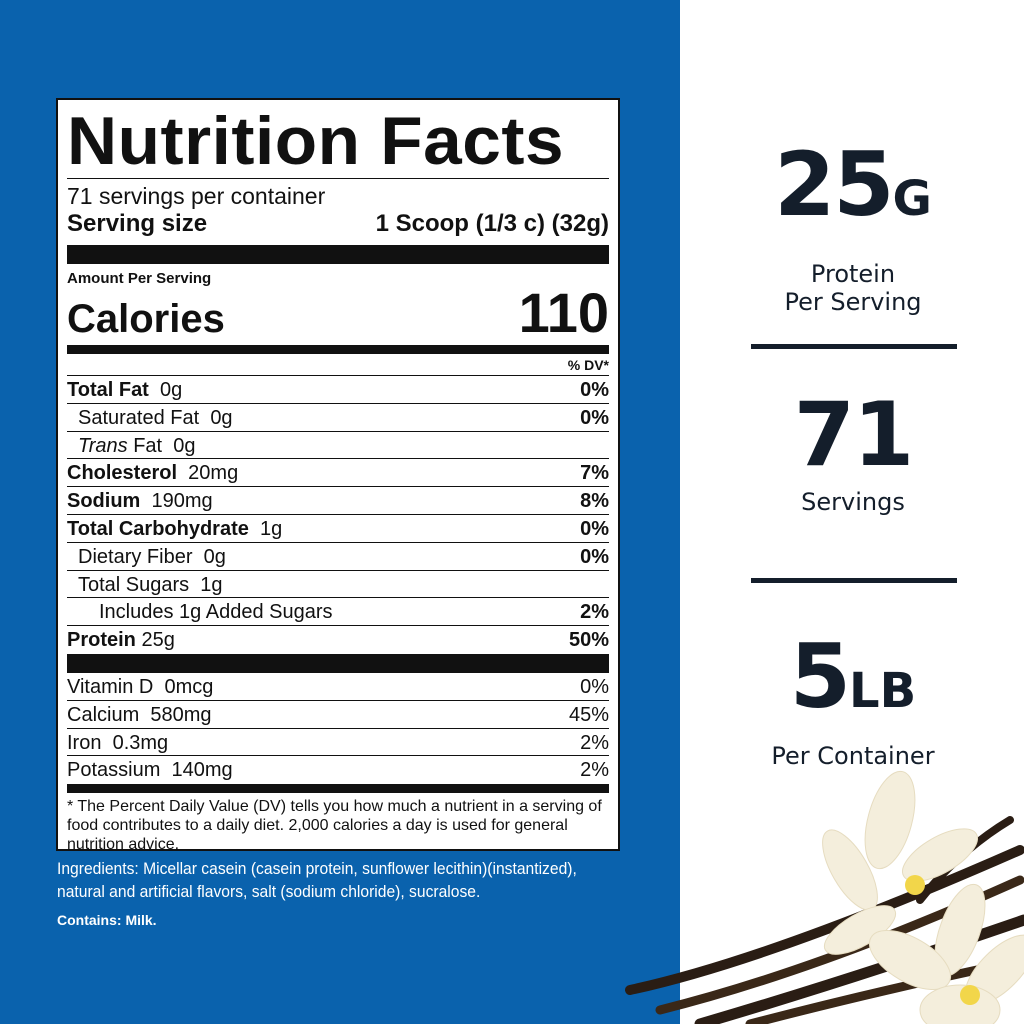 The width and height of the screenshot is (1024, 1024). Describe the element at coordinates (338, 312) in the screenshot. I see `calories-row: Calories 110` at that location.